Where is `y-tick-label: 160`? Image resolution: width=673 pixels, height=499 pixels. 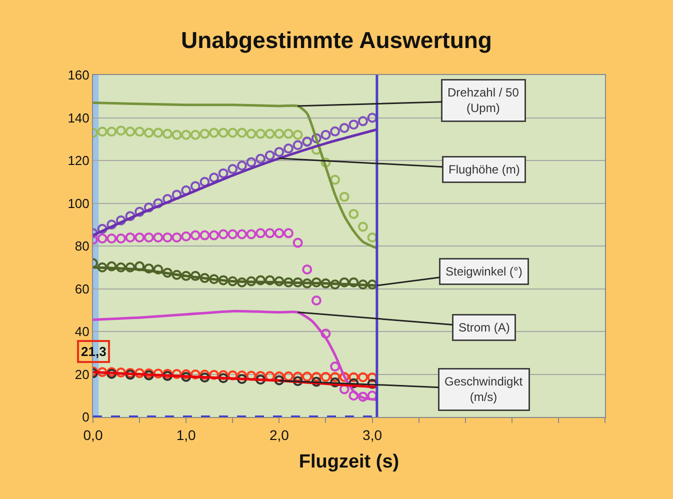
y-tick-label: 160 is located at coordinates (79, 75).